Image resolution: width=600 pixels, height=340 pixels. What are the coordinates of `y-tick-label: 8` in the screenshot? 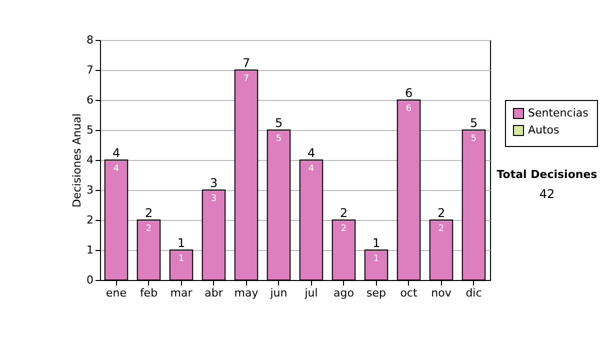 It's located at (90, 40).